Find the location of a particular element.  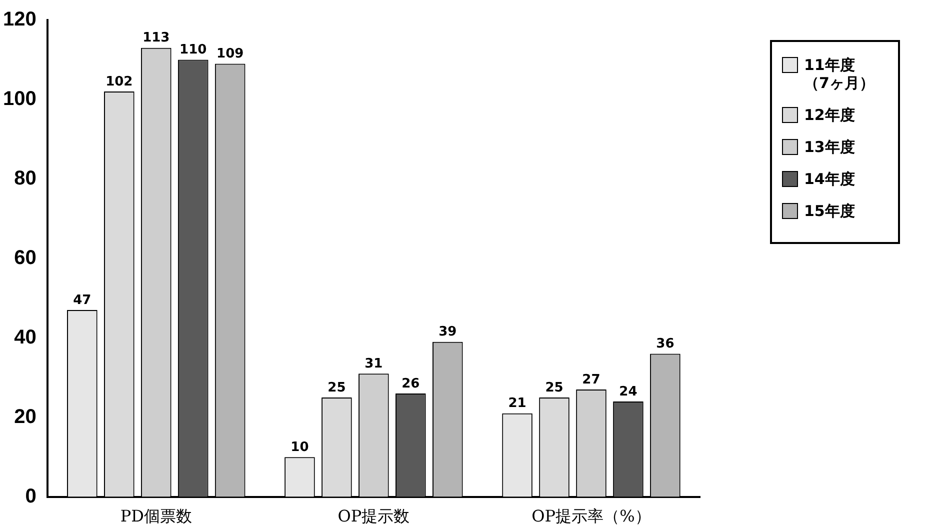

y-tick-label: 0 is located at coordinates (30, 496).